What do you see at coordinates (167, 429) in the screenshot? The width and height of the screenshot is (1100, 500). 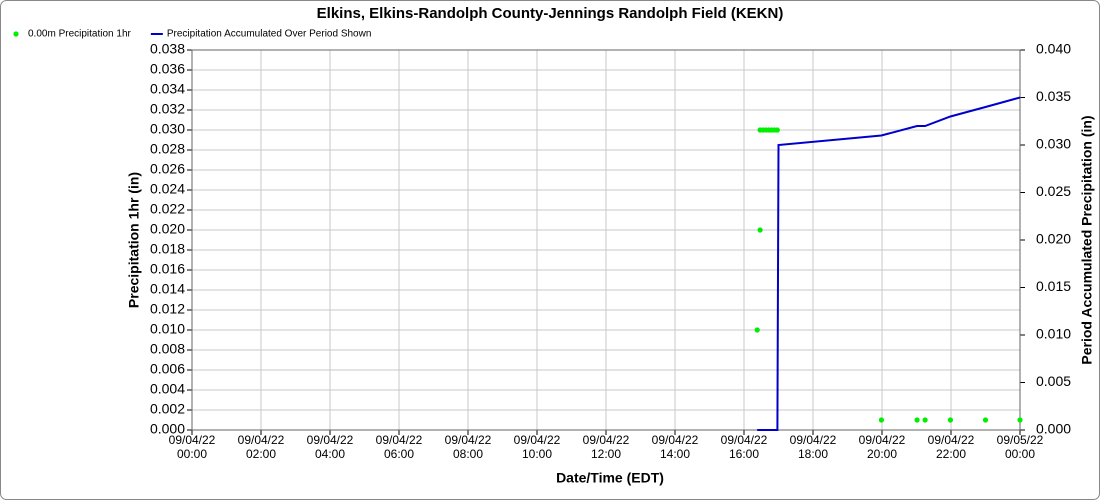 I see `y-tick-label: 0.000` at bounding box center [167, 429].